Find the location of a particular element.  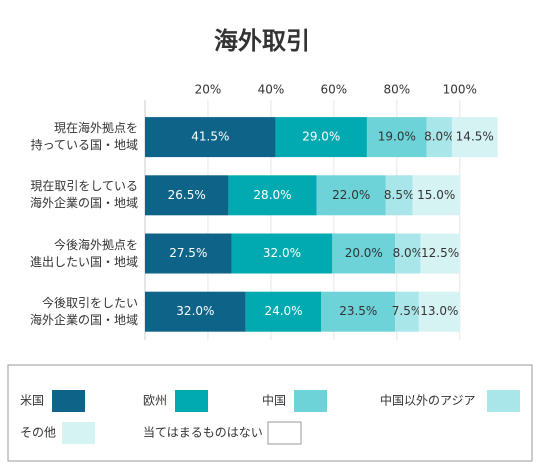

category-label: 現在海外拠点を 持っている国・地域 is located at coordinates (84, 137).